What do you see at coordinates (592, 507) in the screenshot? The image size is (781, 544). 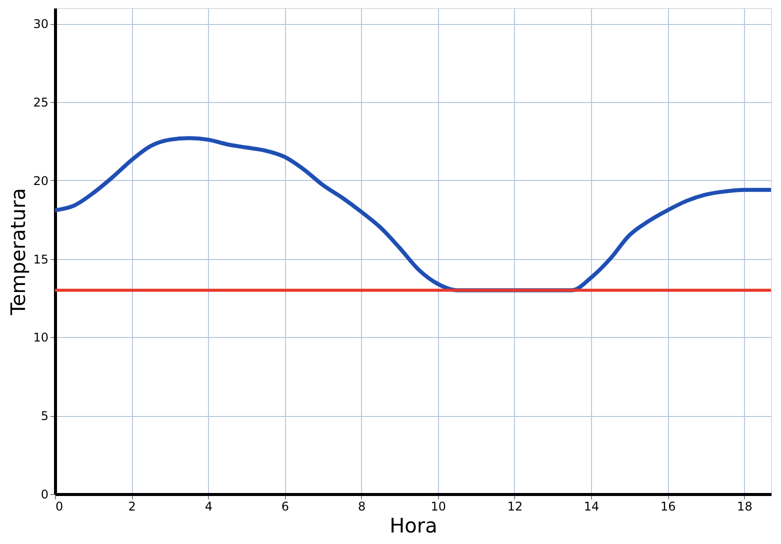 I see `x-tick-label: 14` at bounding box center [592, 507].